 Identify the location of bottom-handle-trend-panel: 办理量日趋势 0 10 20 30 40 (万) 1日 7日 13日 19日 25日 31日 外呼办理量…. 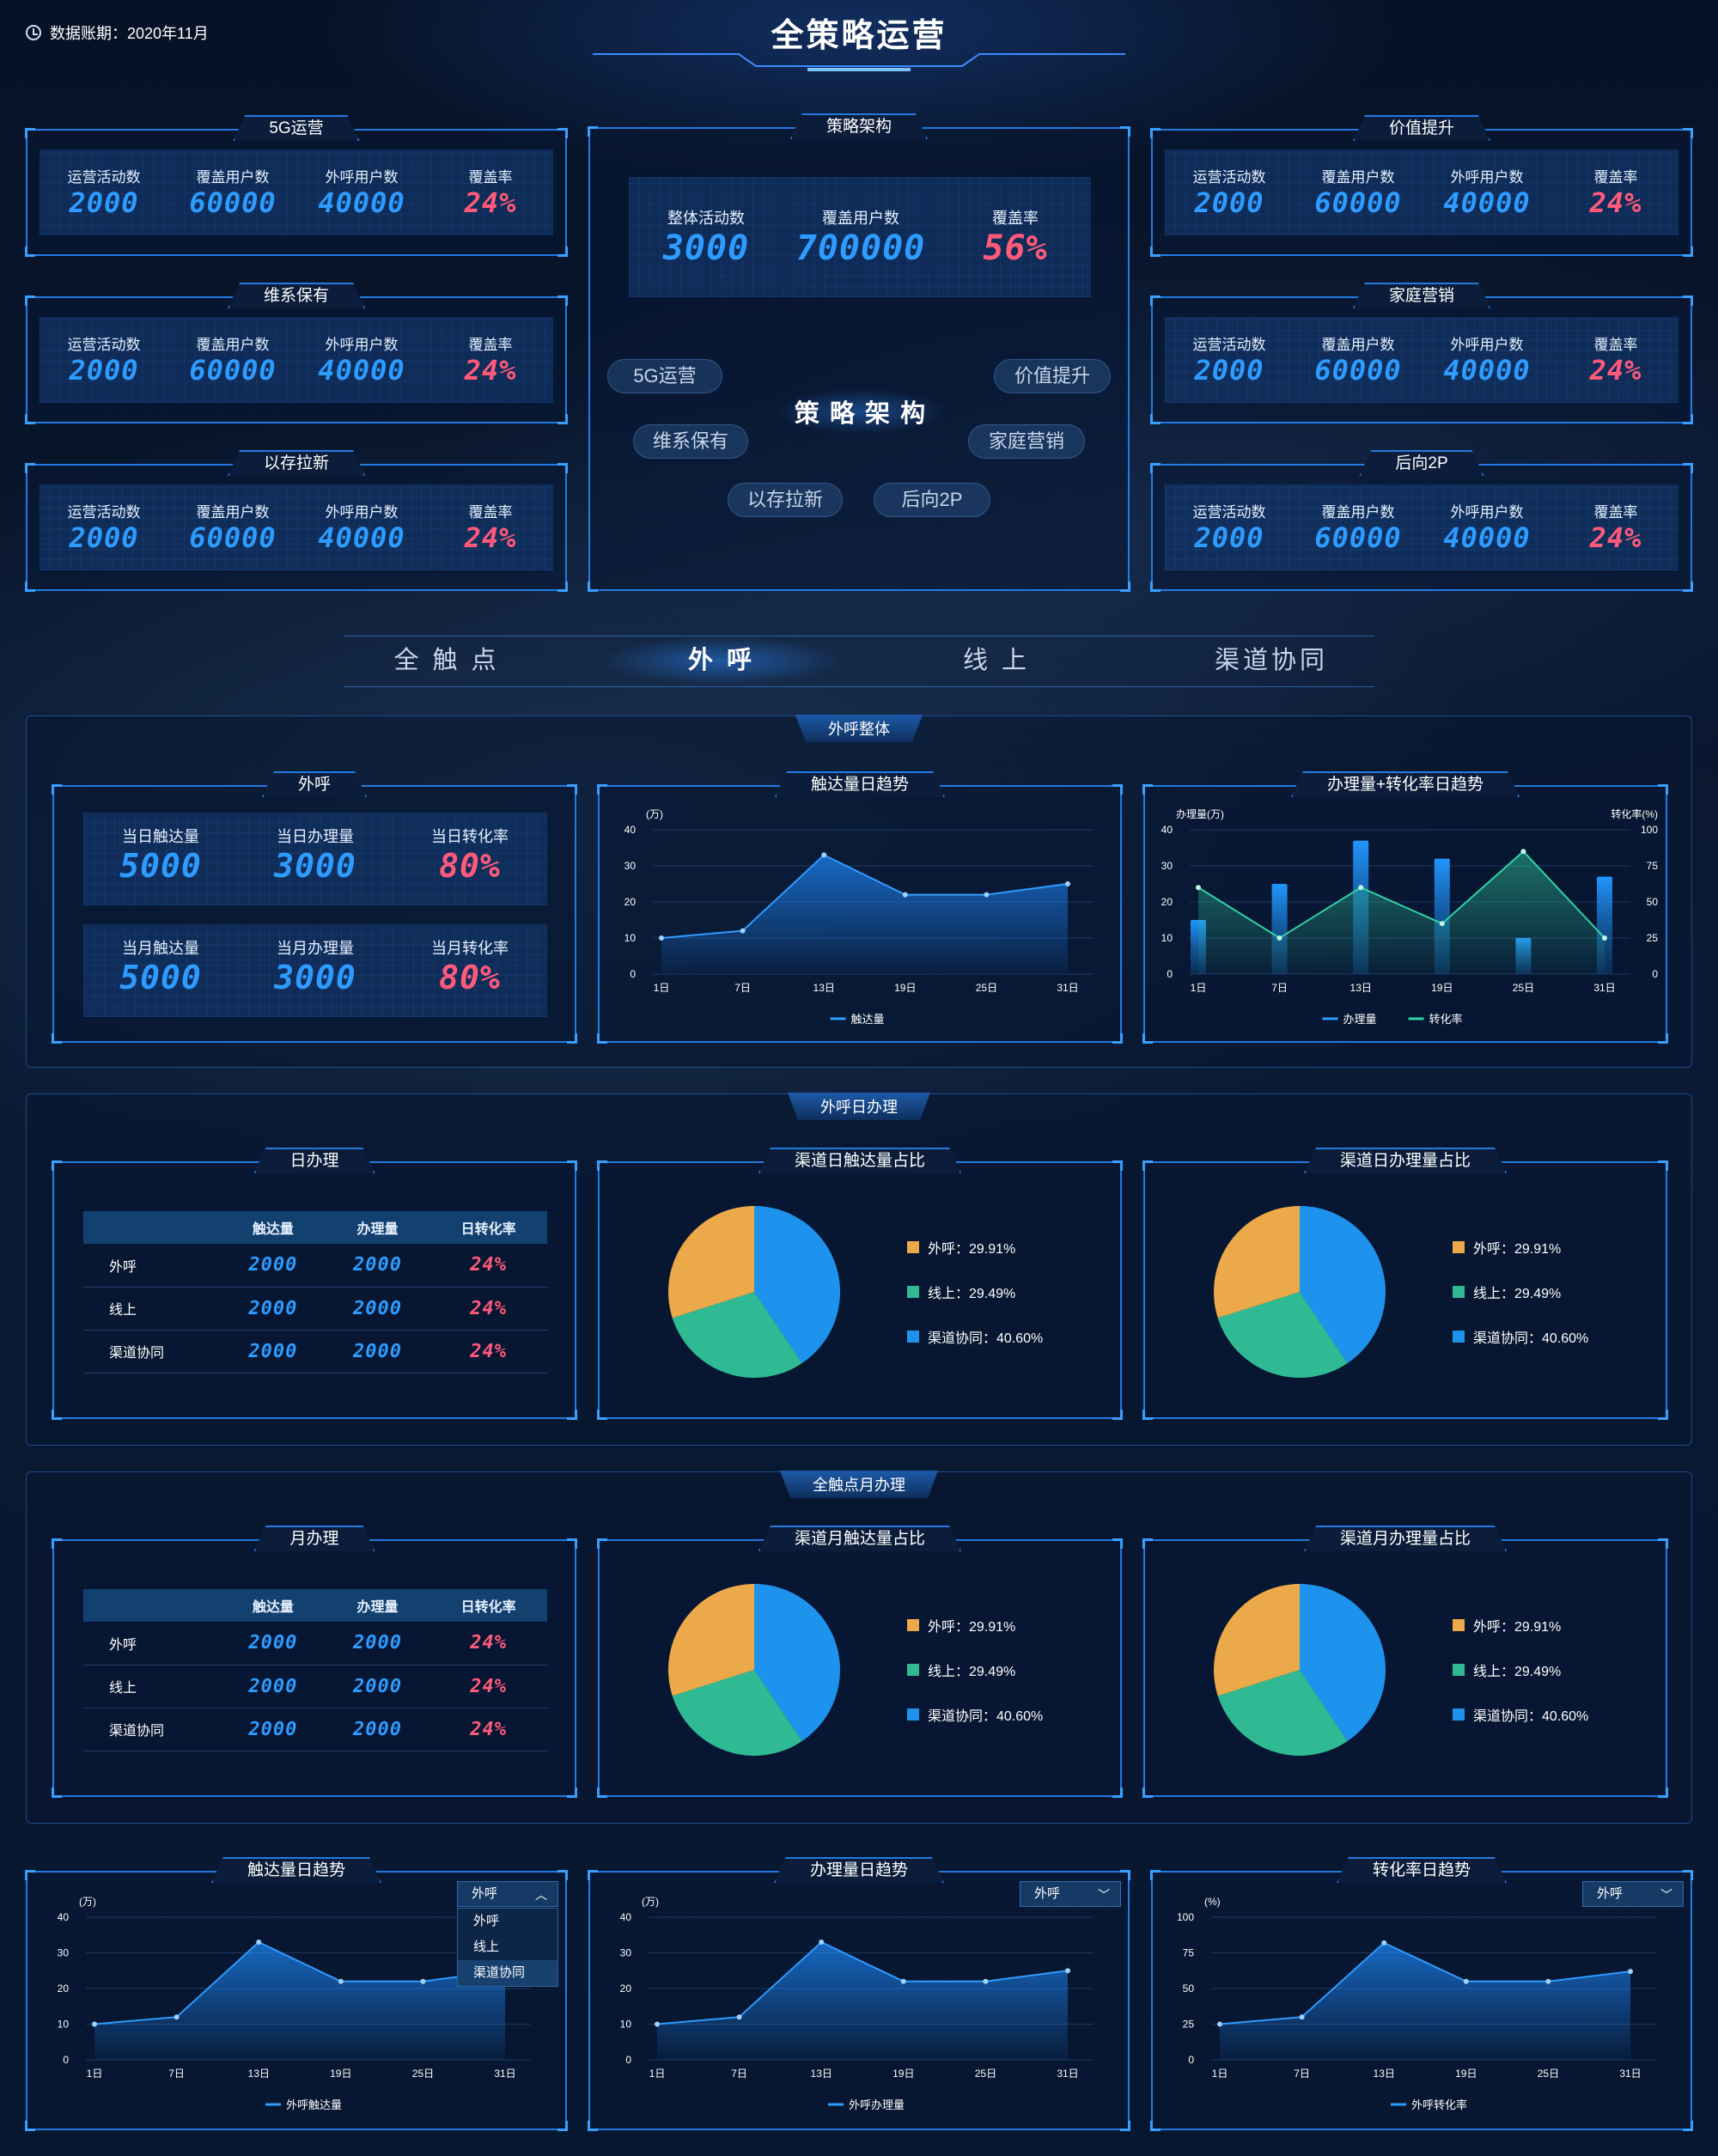
(859, 2001).